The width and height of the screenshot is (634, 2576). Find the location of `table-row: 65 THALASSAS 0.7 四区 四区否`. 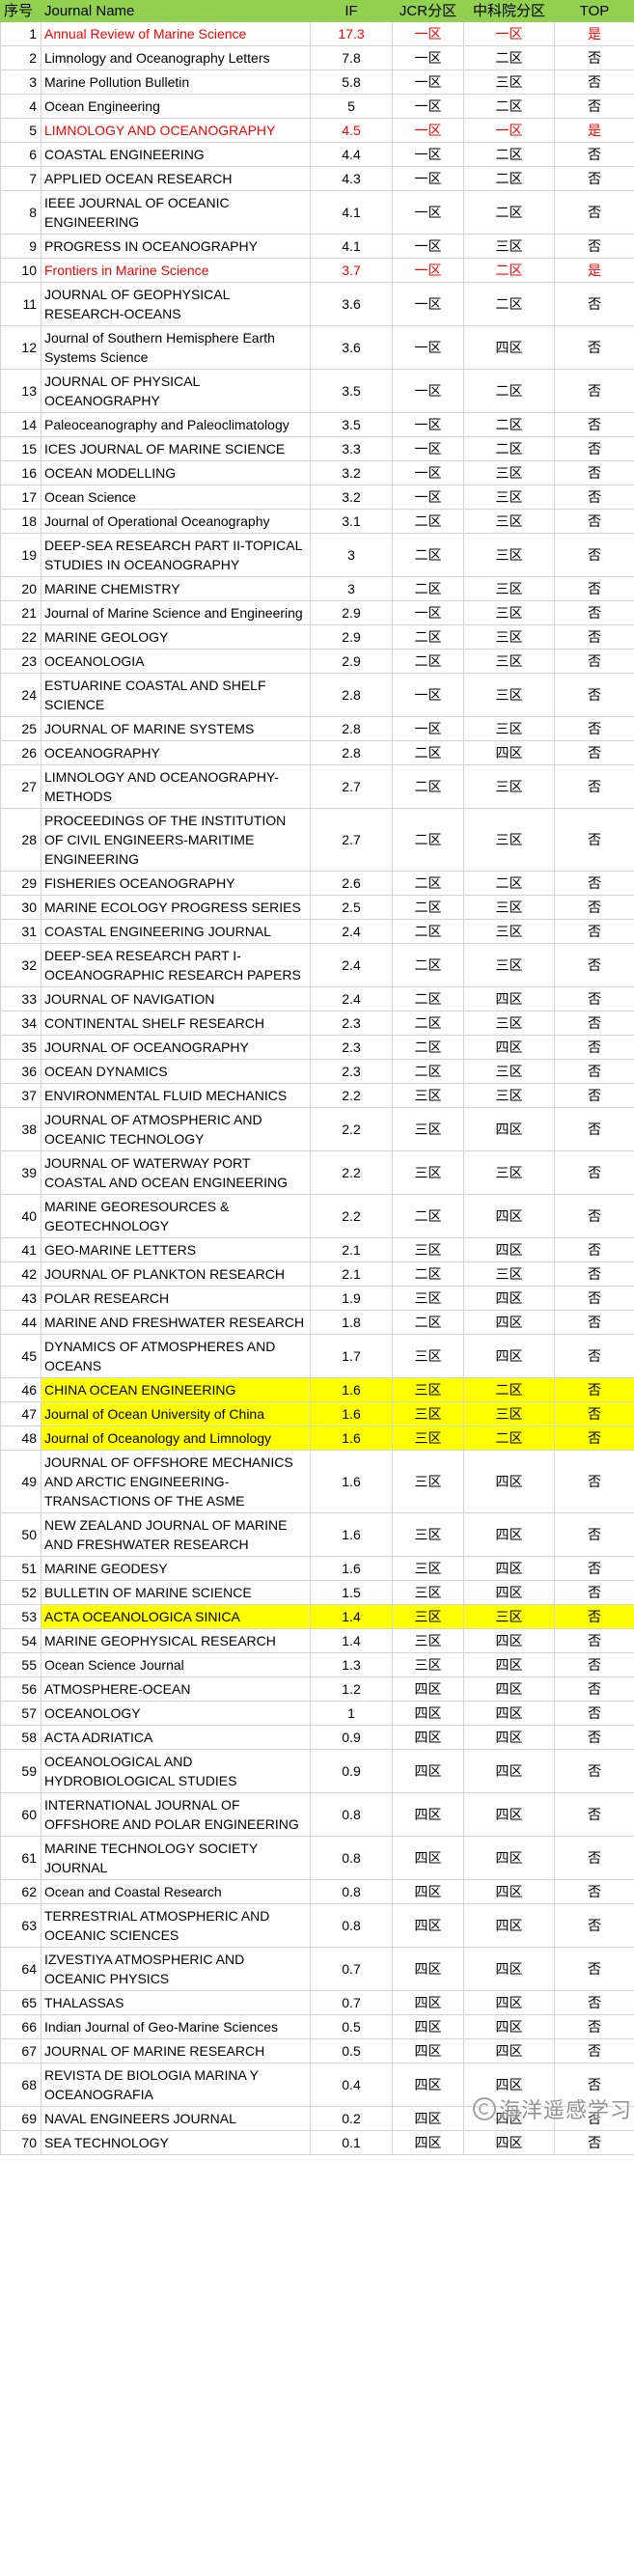

table-row: 65 THALASSAS 0.7 四区 四区否 is located at coordinates (317, 2002).